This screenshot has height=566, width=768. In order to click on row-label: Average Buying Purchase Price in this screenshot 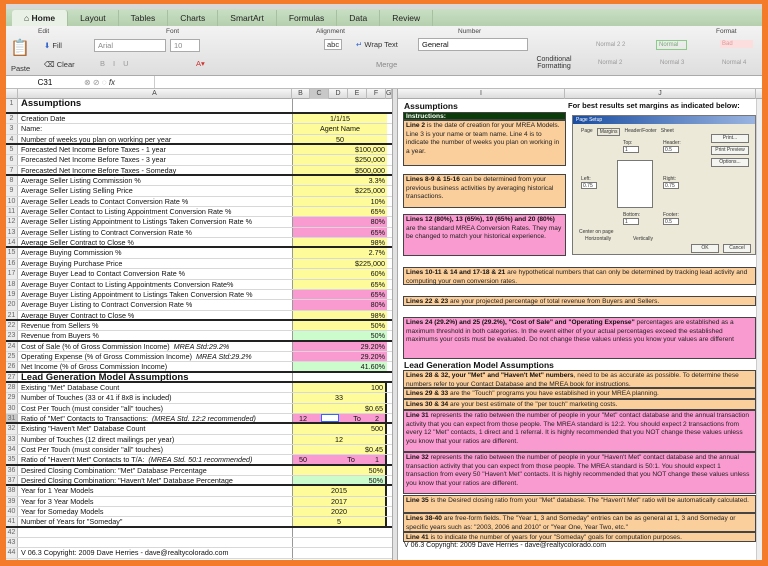, I will do `click(155, 263)`.